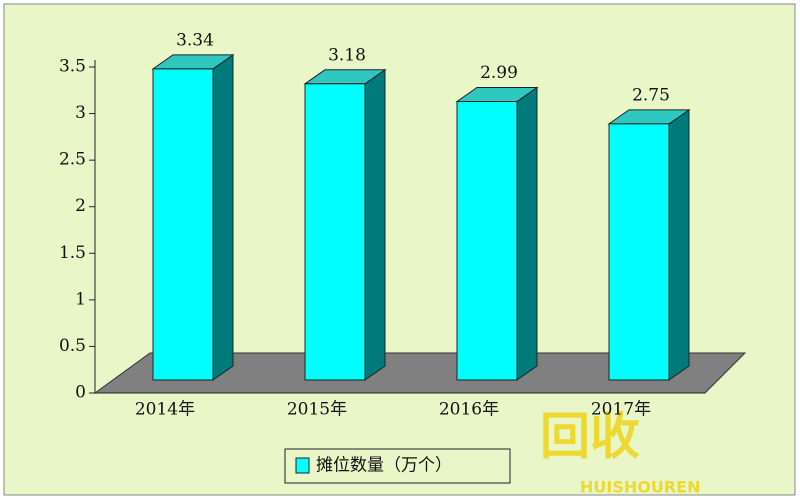 The height and width of the screenshot is (500, 800). What do you see at coordinates (72, 253) in the screenshot?
I see `y-tick-label: 1.5` at bounding box center [72, 253].